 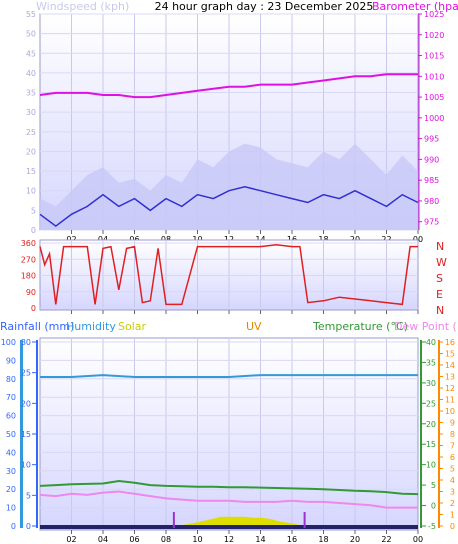 What do you see at coordinates (439, 434) in the screenshot?
I see `dew-point-axis-bar` at bounding box center [439, 434].